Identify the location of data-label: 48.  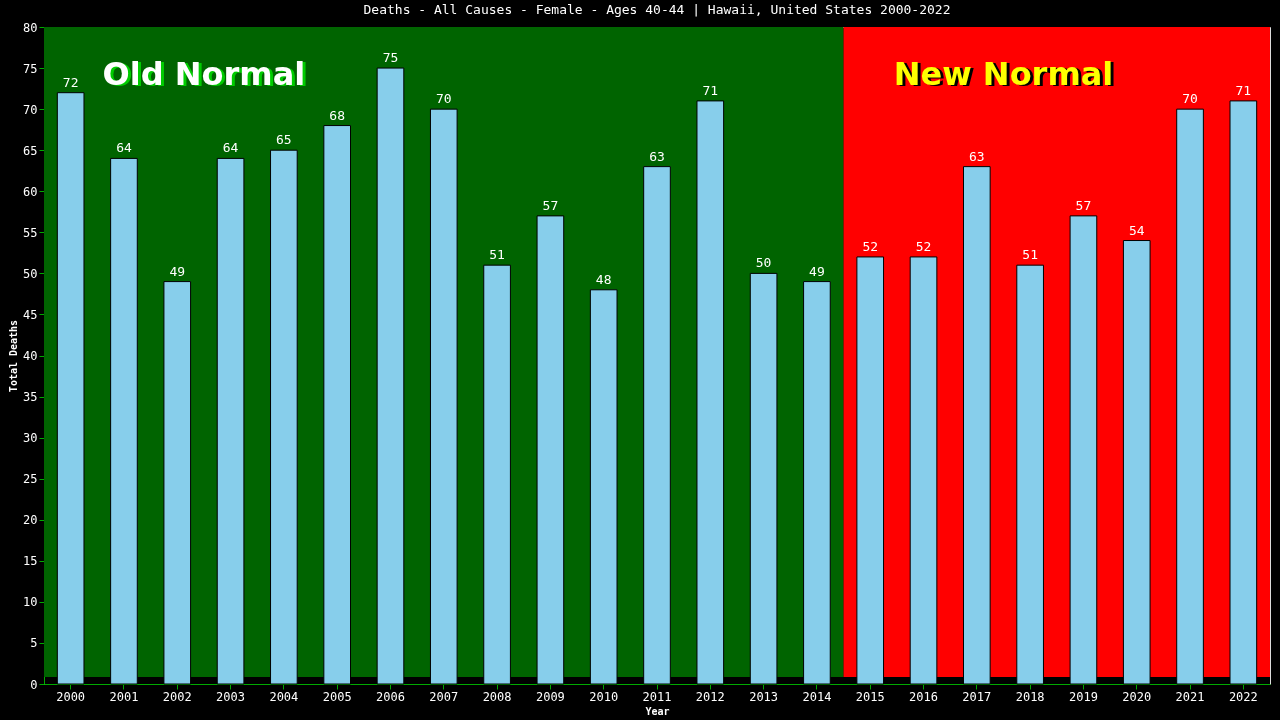
(603, 279).